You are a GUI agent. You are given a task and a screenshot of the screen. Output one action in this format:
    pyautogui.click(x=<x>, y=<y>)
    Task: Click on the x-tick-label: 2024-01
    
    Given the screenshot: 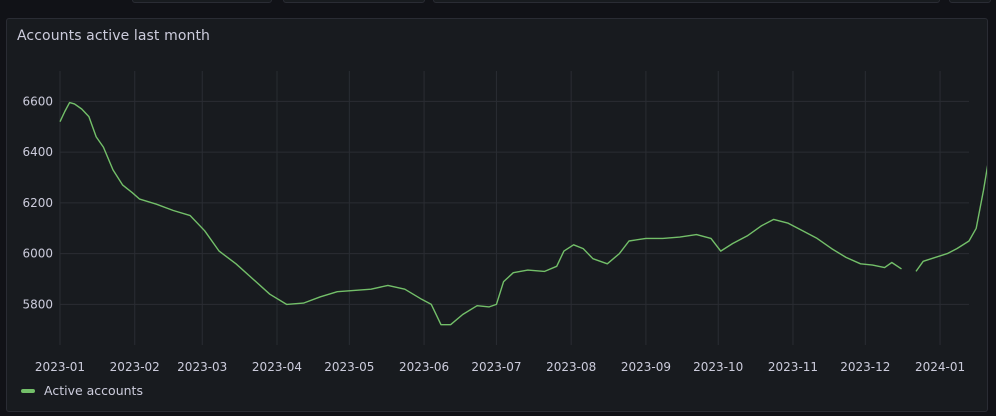 What is the action you would take?
    pyautogui.click(x=940, y=367)
    